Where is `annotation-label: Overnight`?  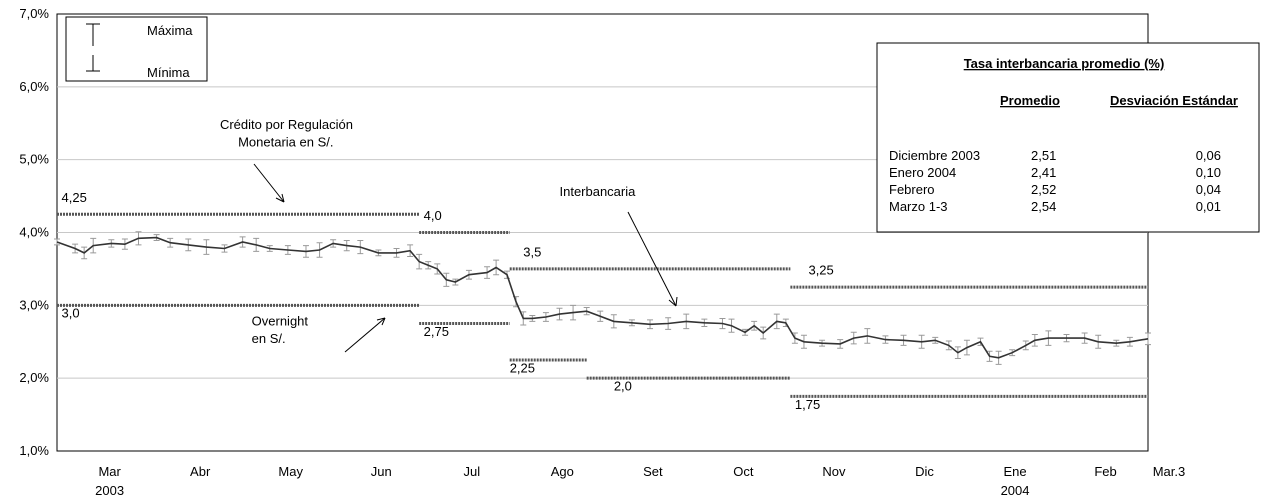 annotation-label: Overnight is located at coordinates (280, 321).